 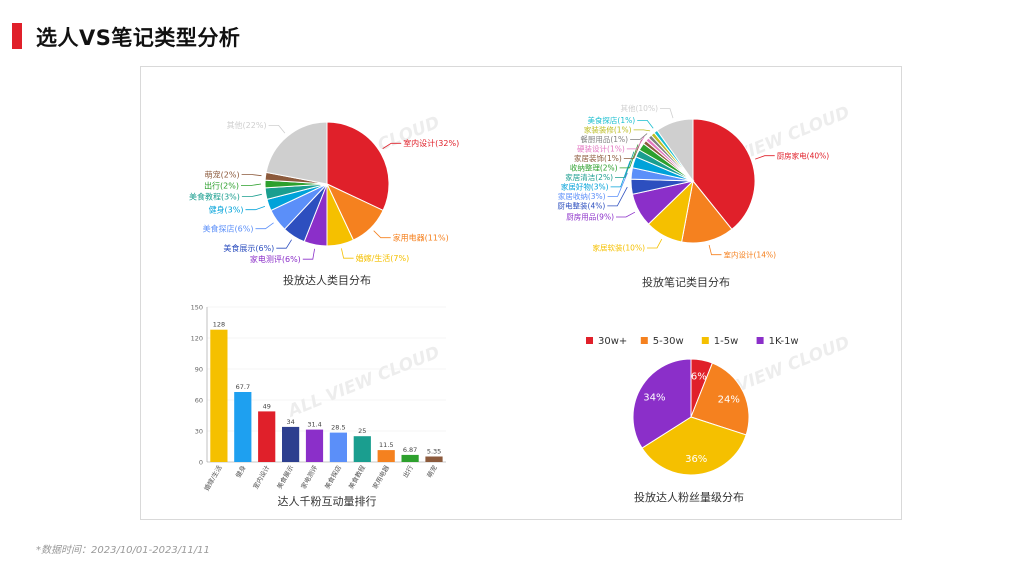 I want to click on chart-title: 达人千粉互动量排行, so click(x=327, y=501).